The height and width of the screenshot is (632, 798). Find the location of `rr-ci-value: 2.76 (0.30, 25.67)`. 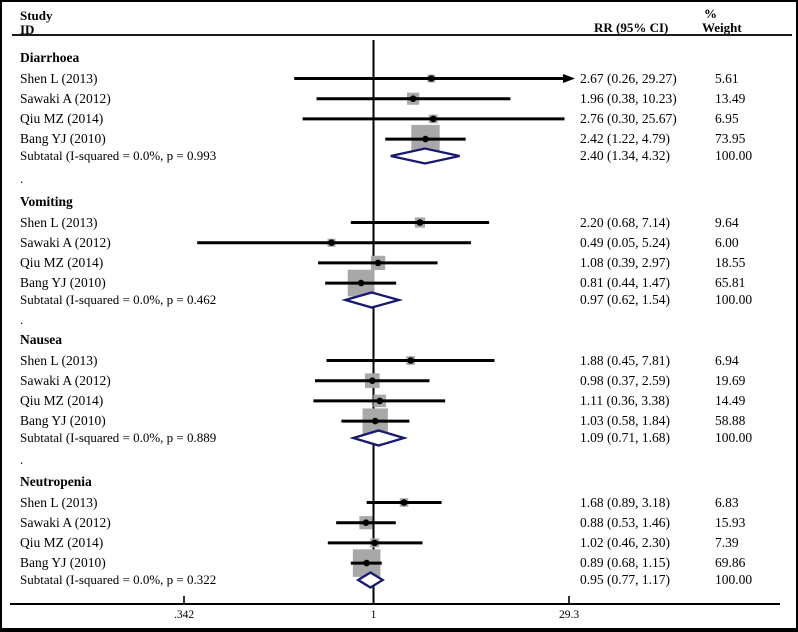

rr-ci-value: 2.76 (0.30, 25.67) is located at coordinates (628, 118).